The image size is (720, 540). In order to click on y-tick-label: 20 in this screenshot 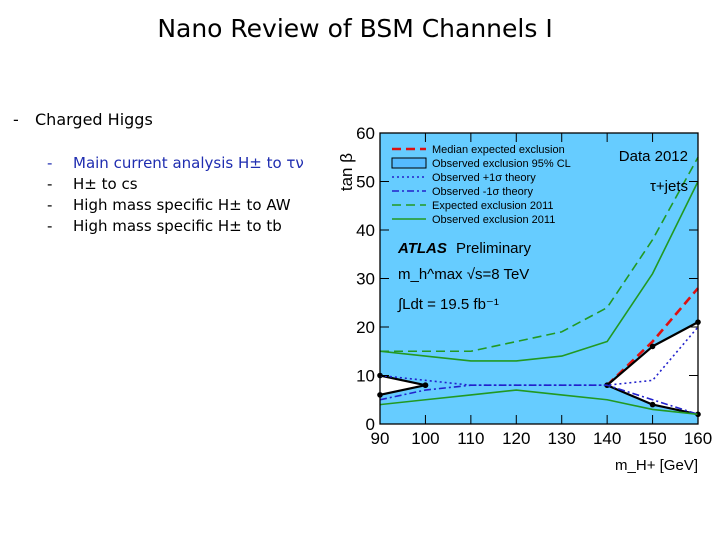, I will do `click(365, 327)`.